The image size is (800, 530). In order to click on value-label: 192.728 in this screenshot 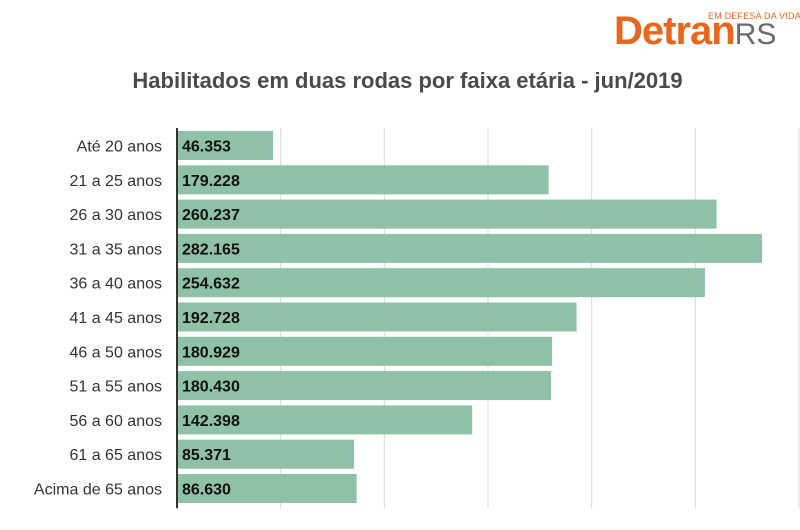, I will do `click(211, 318)`.